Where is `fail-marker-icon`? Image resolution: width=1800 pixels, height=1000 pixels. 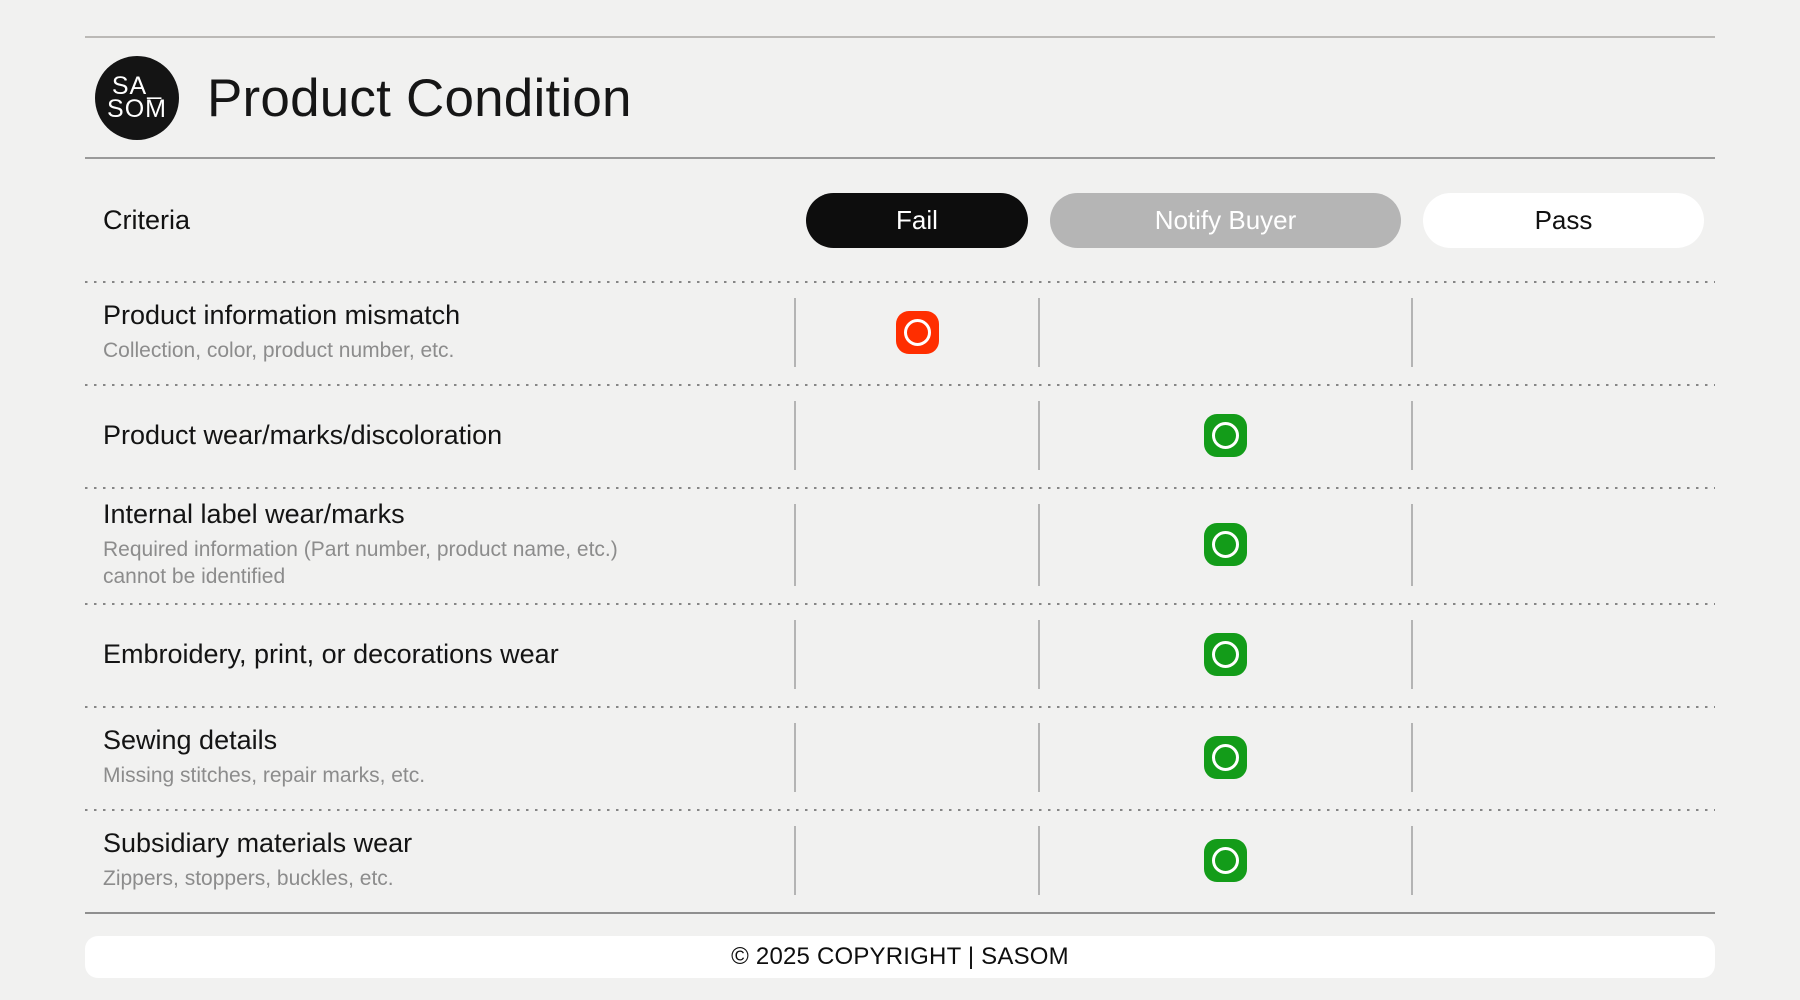 fail-marker-icon is located at coordinates (917, 332).